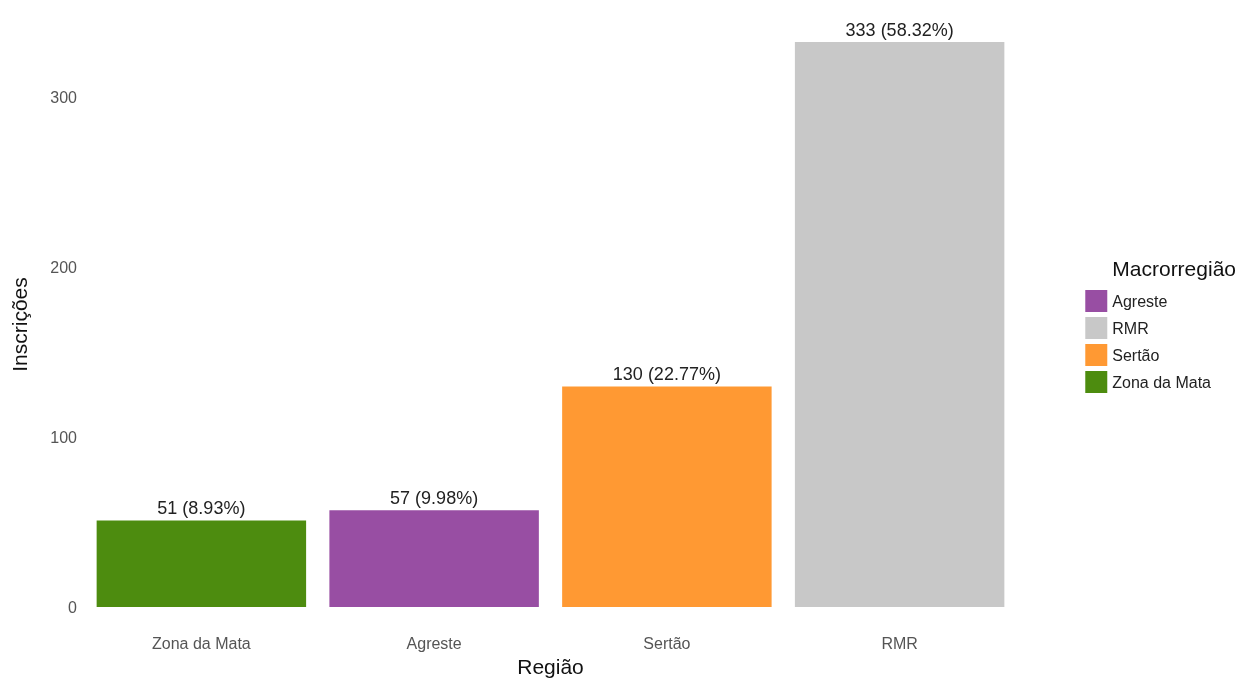  Describe the element at coordinates (19, 324) in the screenshot. I see `y-axis-title: Inscrições` at that location.